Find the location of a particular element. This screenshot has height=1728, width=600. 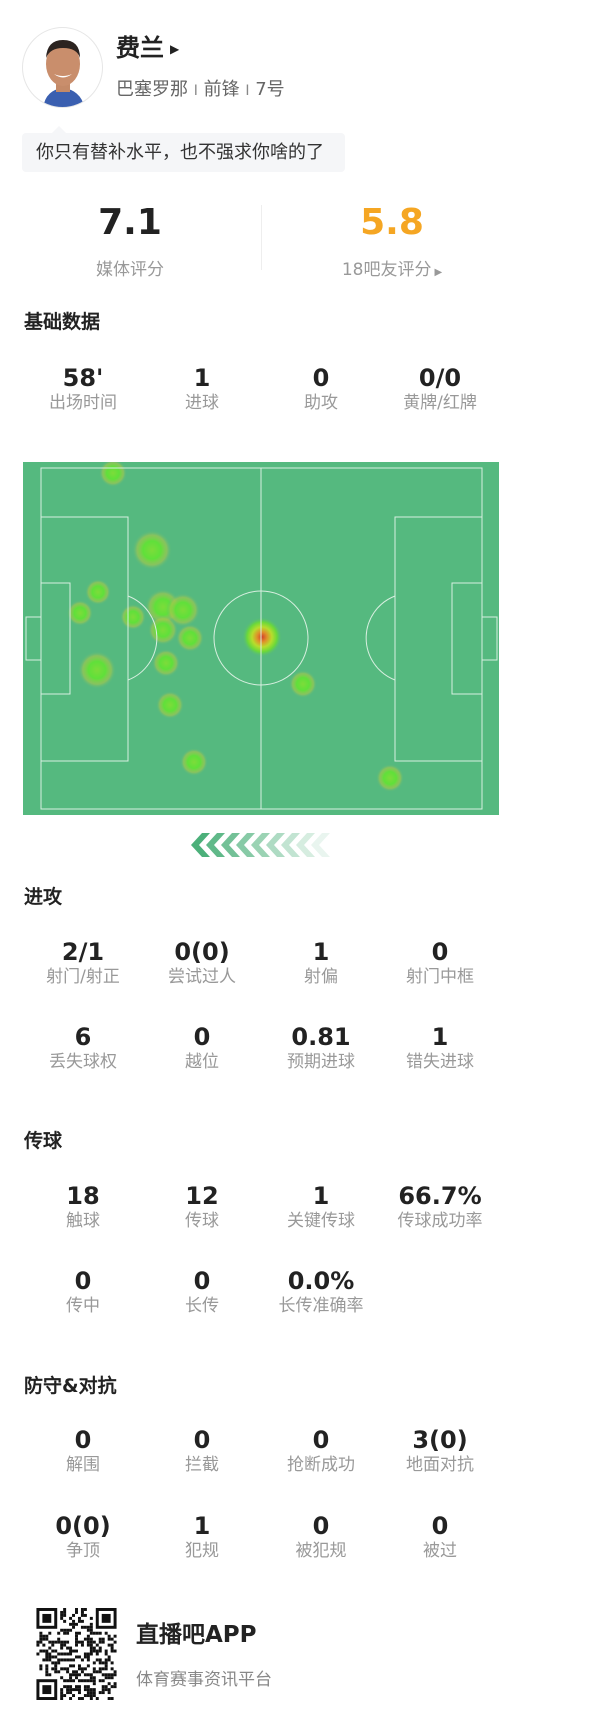

stat-attack: 6 丢失球权 is located at coordinates (83, 1048).